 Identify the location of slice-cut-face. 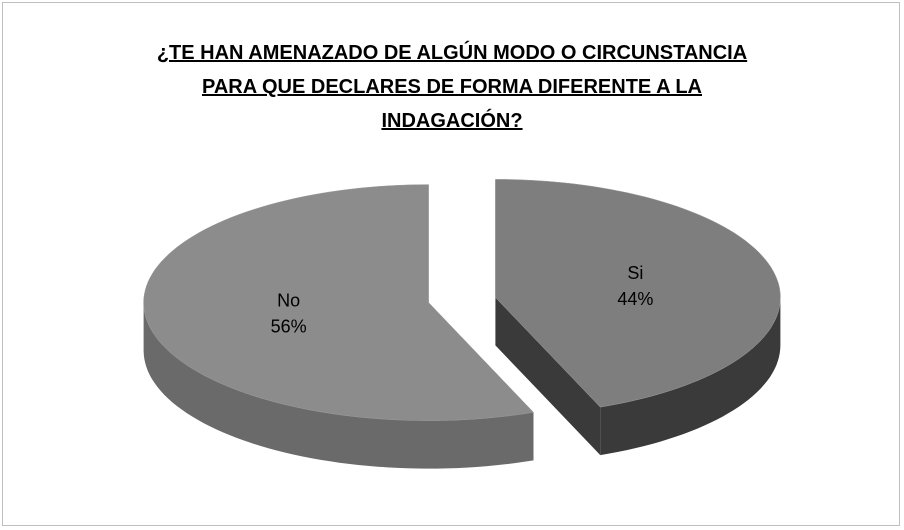
(548, 376).